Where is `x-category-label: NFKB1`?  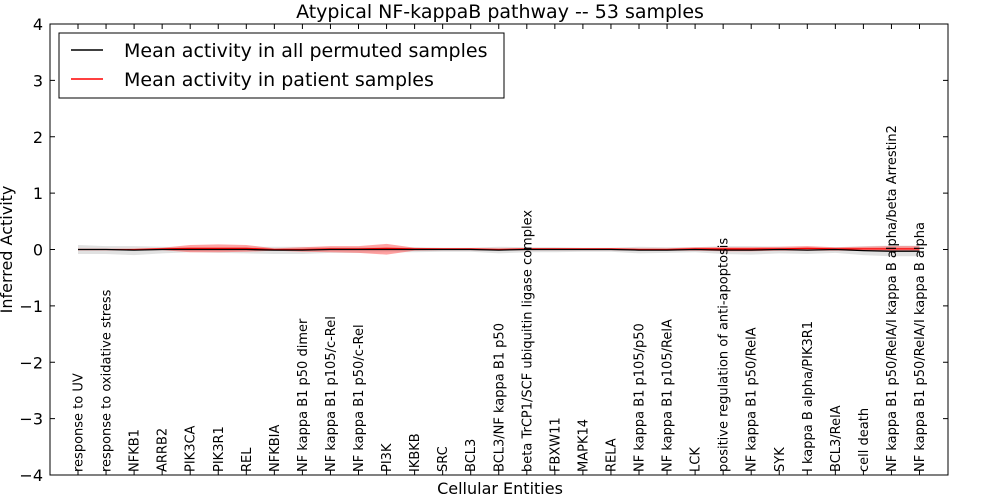
x-category-label: NFKB1 is located at coordinates (135, 450).